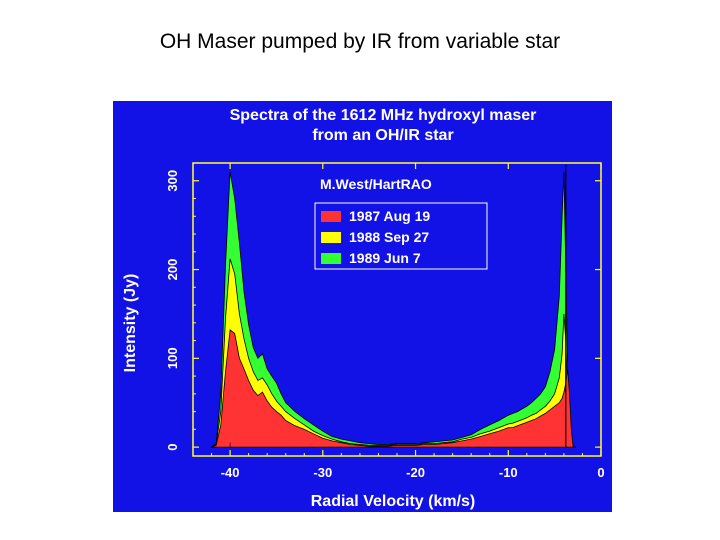 This screenshot has height=540, width=720. What do you see at coordinates (383, 115) in the screenshot?
I see `chart-title: Spectra of the 1612 MHz hydroxyl maser` at bounding box center [383, 115].